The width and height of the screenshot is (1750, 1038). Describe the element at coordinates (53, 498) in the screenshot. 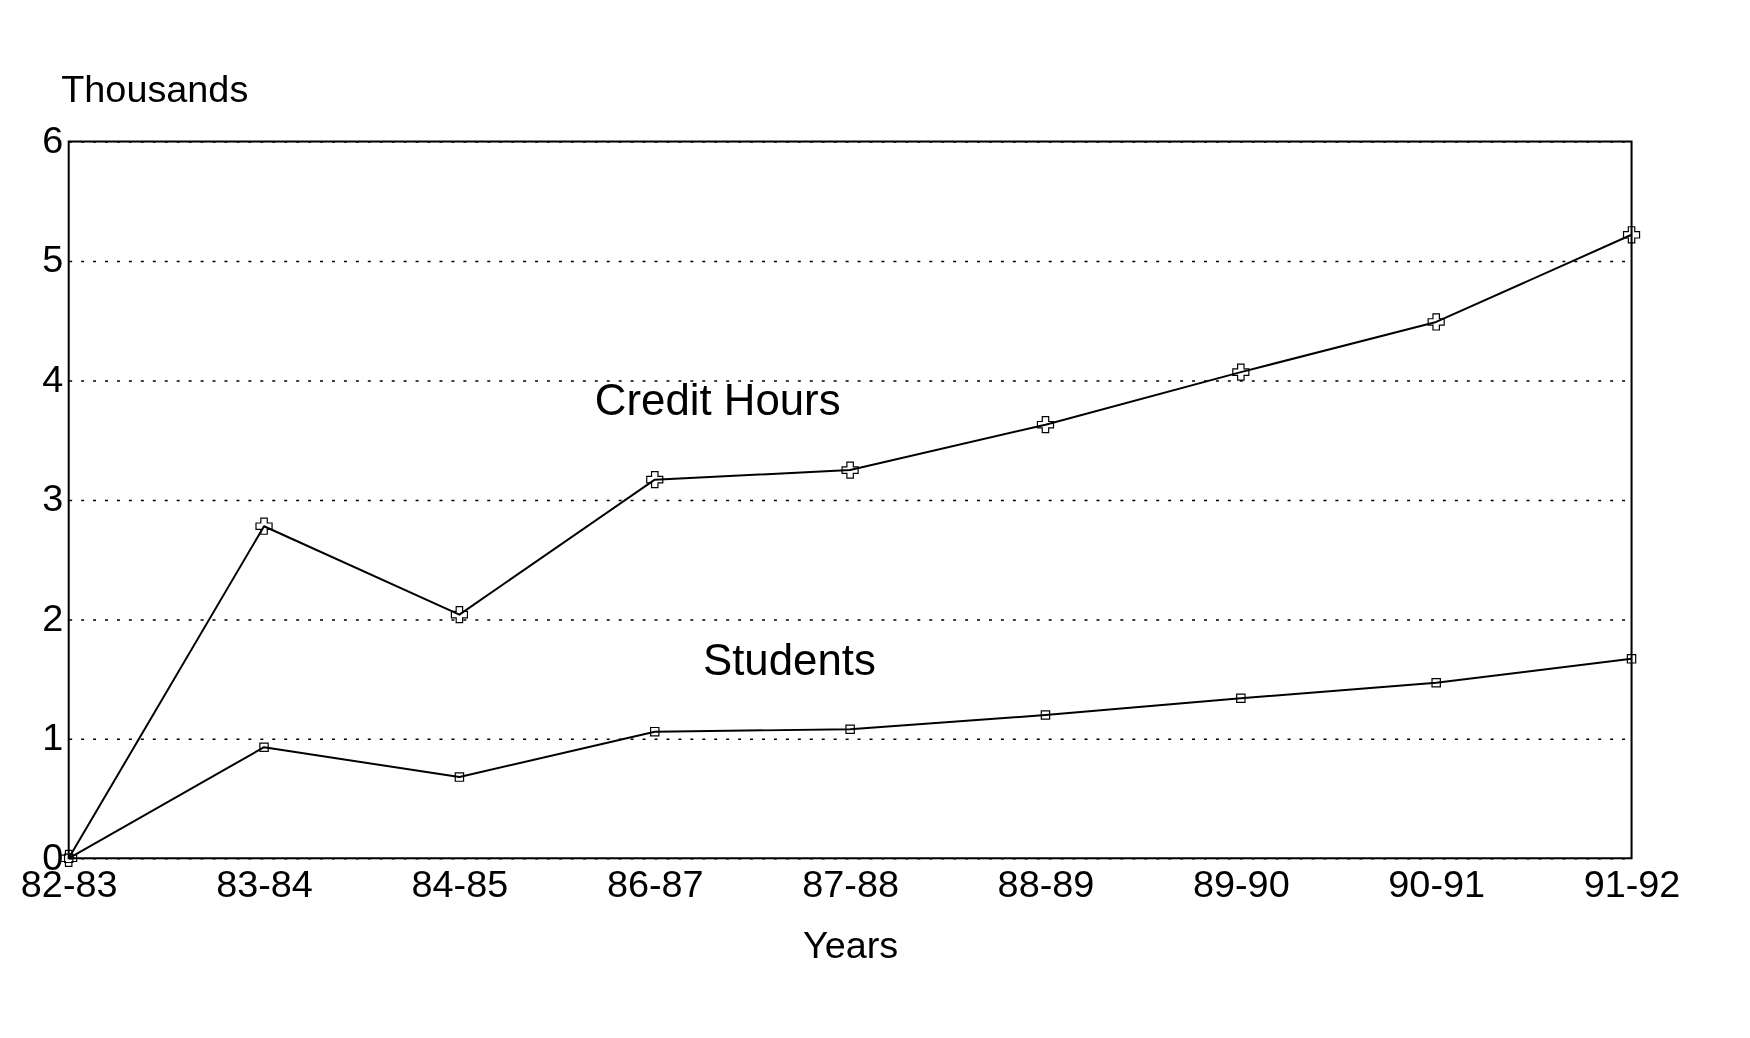

I see `y-tick-label: 3` at that location.